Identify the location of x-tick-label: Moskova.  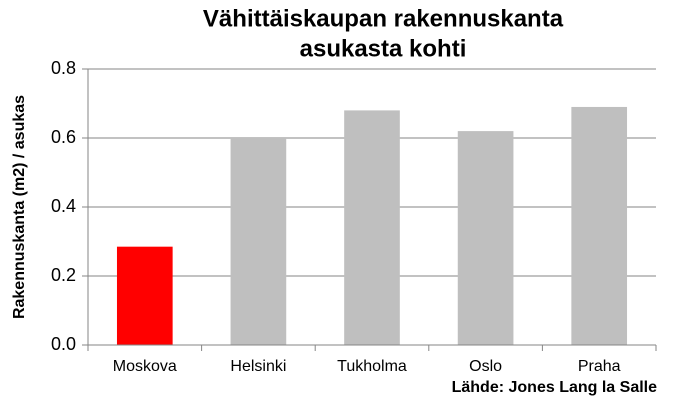
(145, 366).